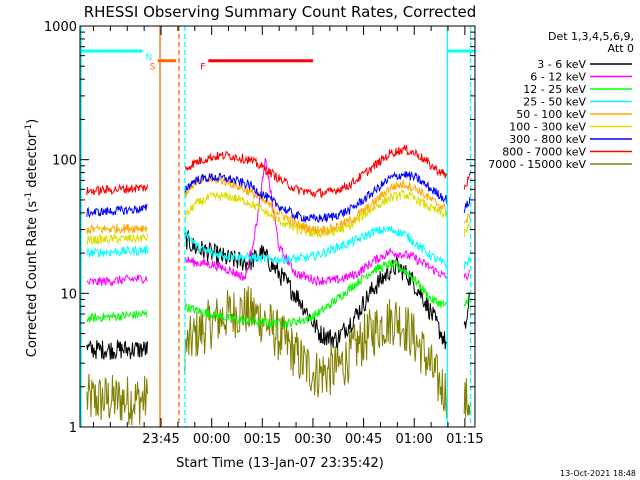 Image resolution: width=640 pixels, height=480 pixels. I want to click on legend-label: 25 - 50 keV, so click(554, 102).